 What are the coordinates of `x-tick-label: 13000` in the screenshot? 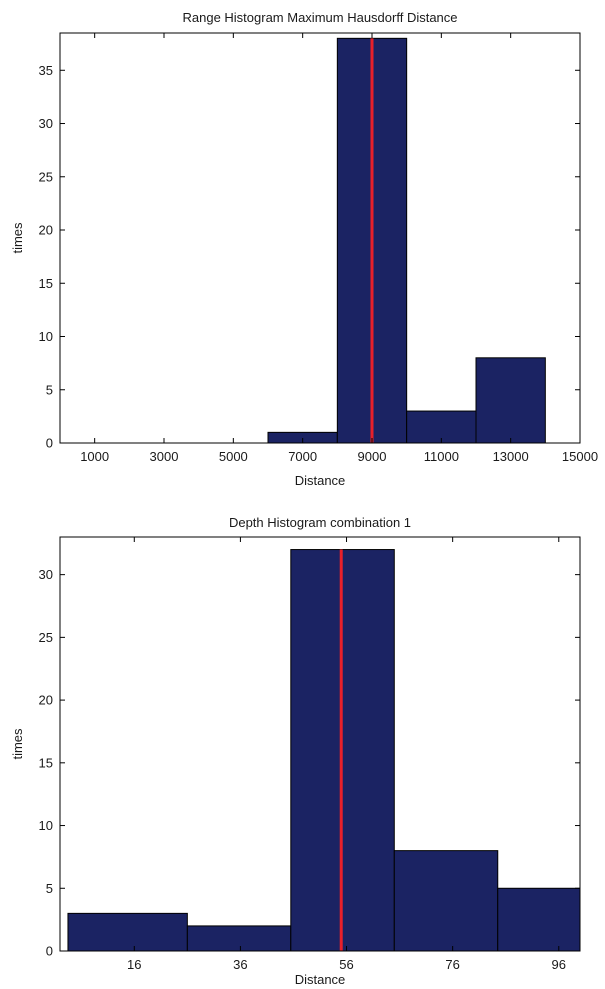 It's located at (511, 456).